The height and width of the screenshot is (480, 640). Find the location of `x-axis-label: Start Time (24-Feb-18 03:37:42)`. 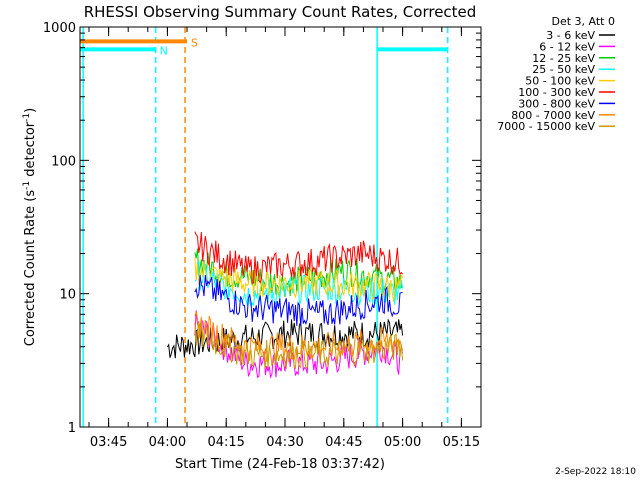

x-axis-label: Start Time (24-Feb-18 03:37:42) is located at coordinates (280, 464).